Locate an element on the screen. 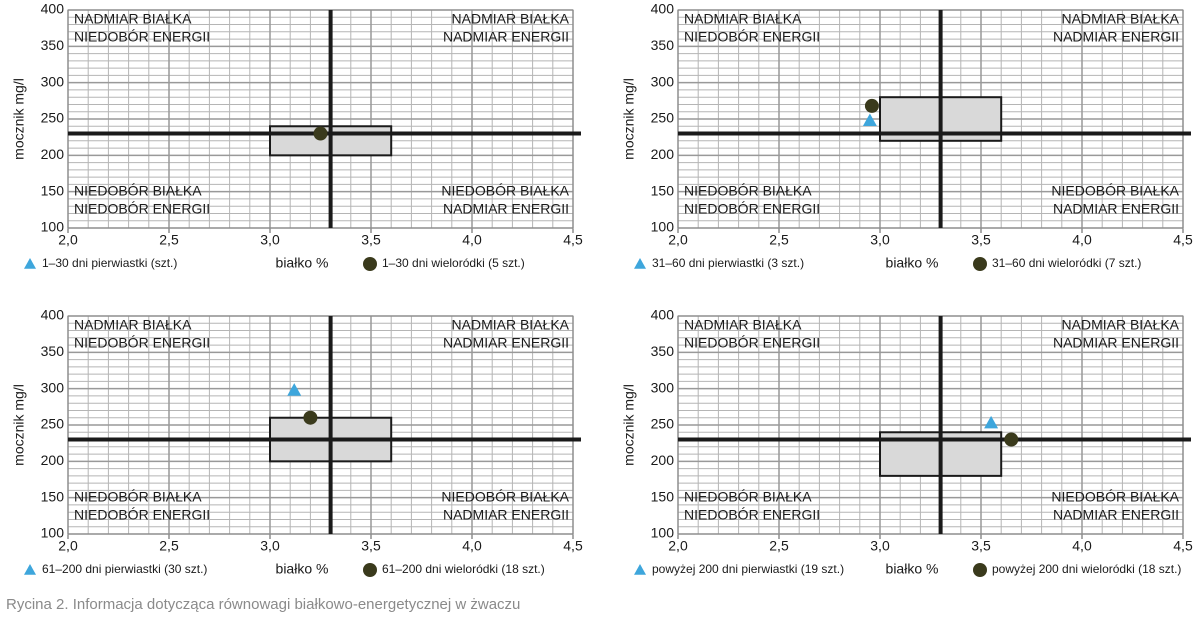 The width and height of the screenshot is (1200, 622). legend-label: 31–60 dni pierwiastki (3 szt.) is located at coordinates (728, 263).